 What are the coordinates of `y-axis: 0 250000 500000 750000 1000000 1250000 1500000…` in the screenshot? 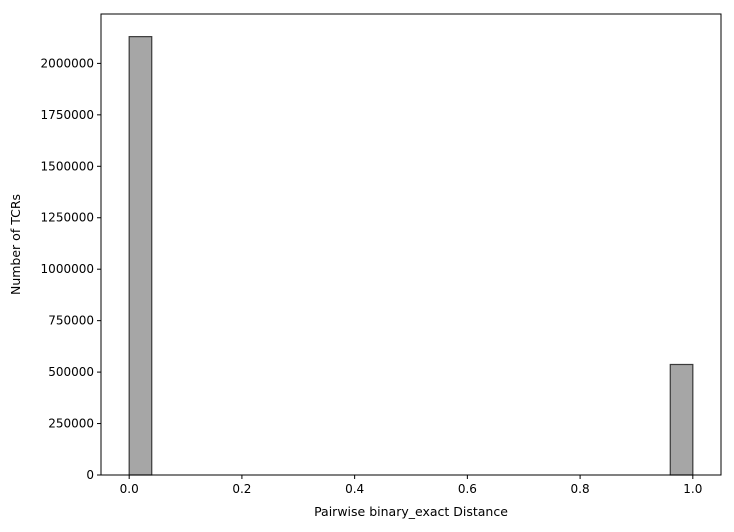 It's located at (71, 269).